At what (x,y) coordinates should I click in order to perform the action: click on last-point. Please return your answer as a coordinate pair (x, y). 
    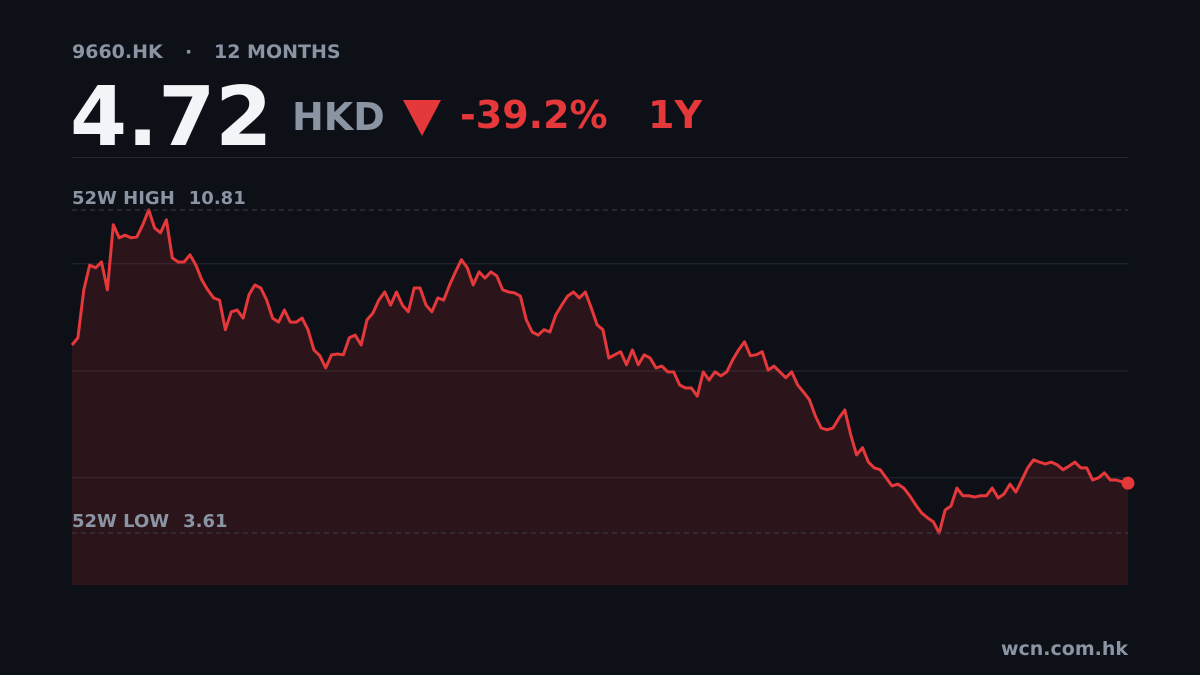
    Looking at the image, I should click on (1128, 483).